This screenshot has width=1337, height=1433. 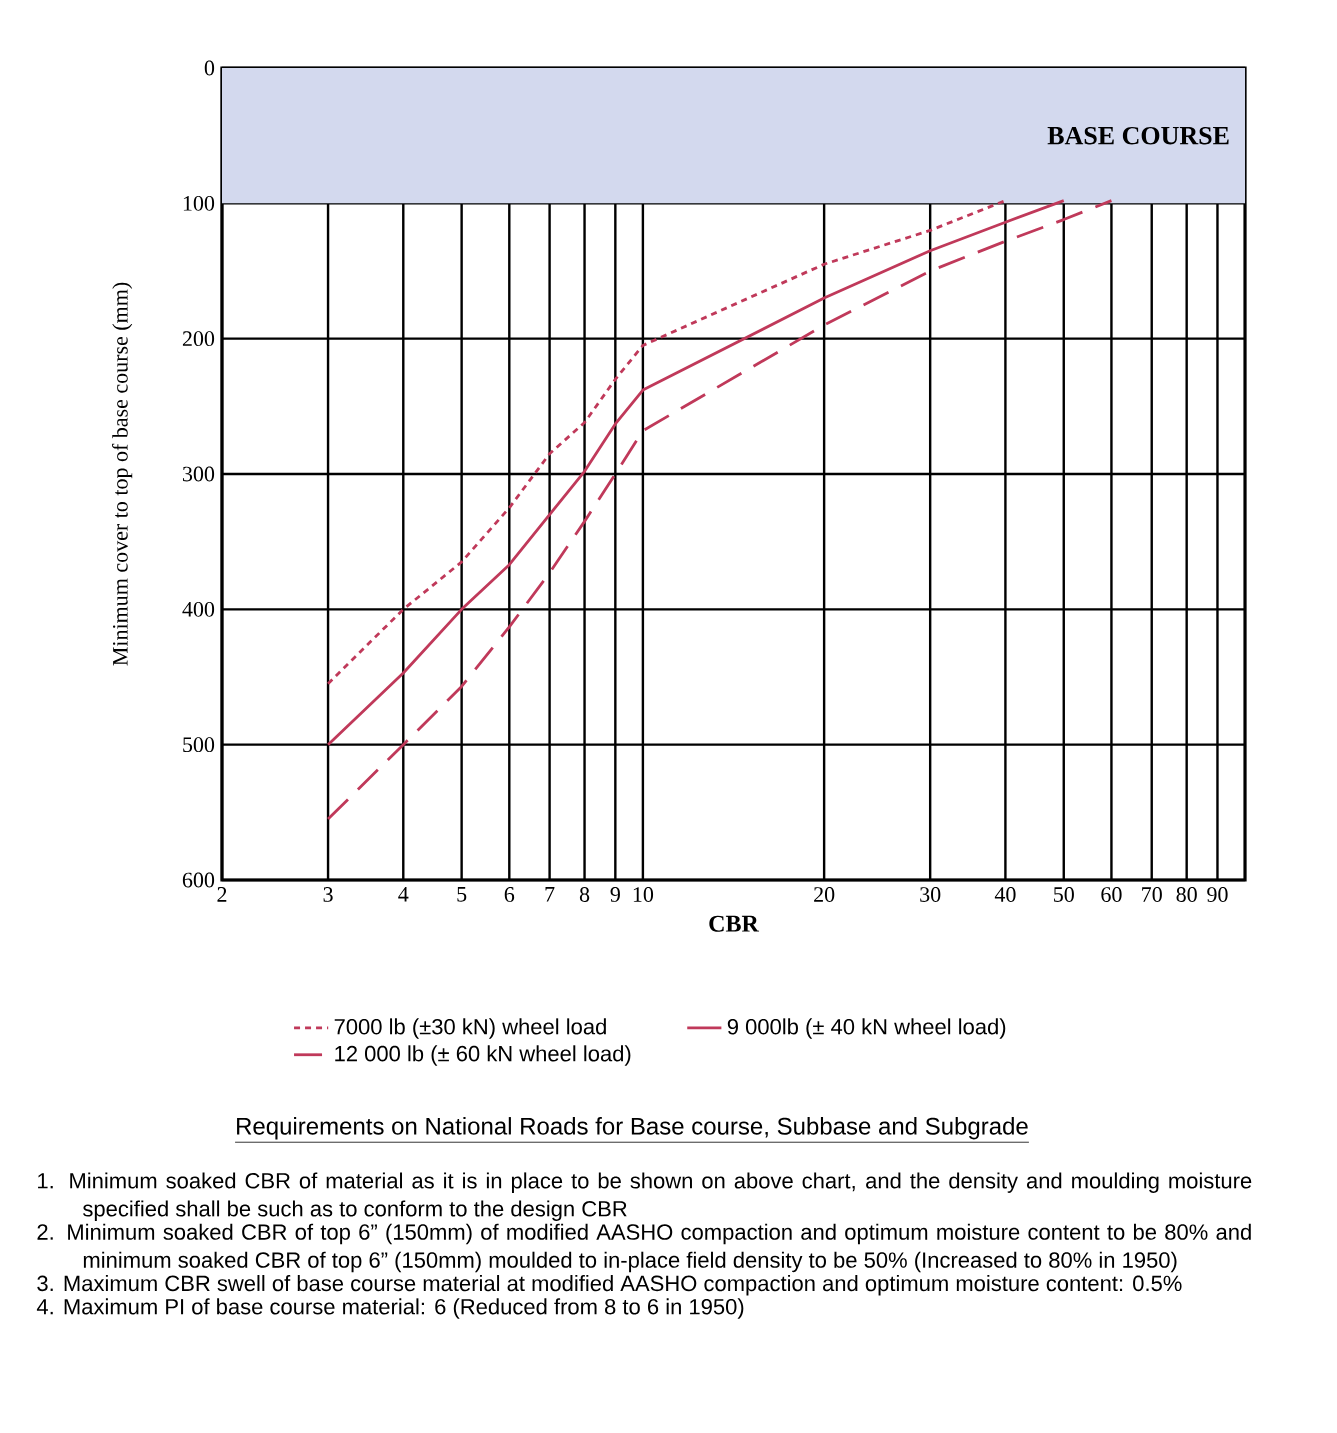 What do you see at coordinates (403, 894) in the screenshot?
I see `x-tick-label: 4` at bounding box center [403, 894].